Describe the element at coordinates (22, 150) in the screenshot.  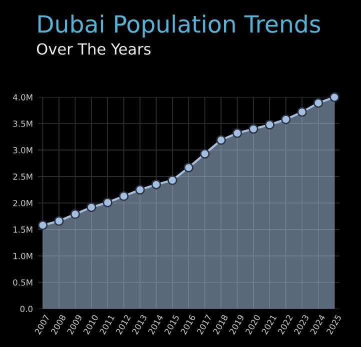
I see `y-tick-label: 3.0M` at that location.